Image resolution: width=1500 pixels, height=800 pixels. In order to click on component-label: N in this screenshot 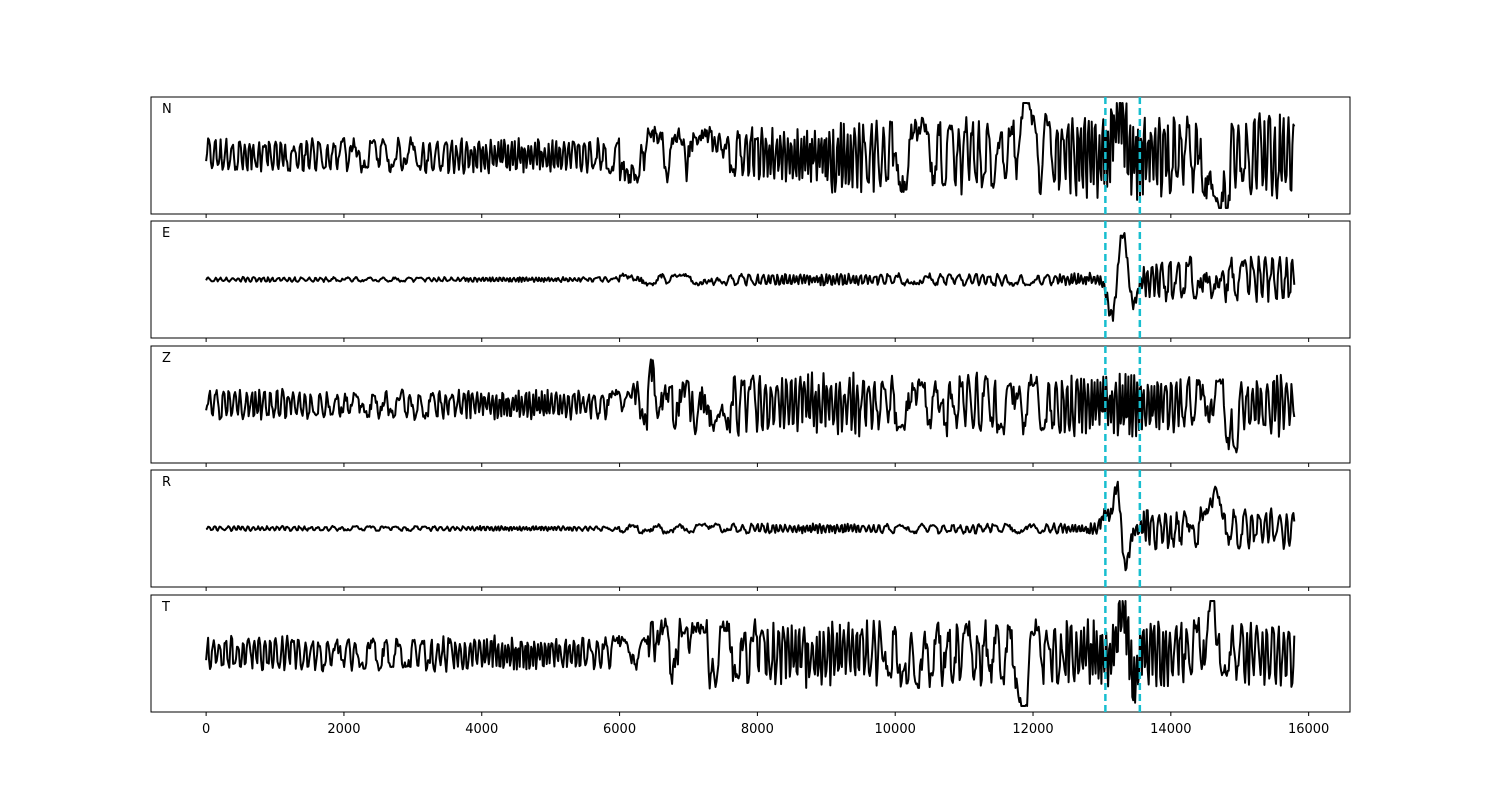, I will do `click(167, 109)`.